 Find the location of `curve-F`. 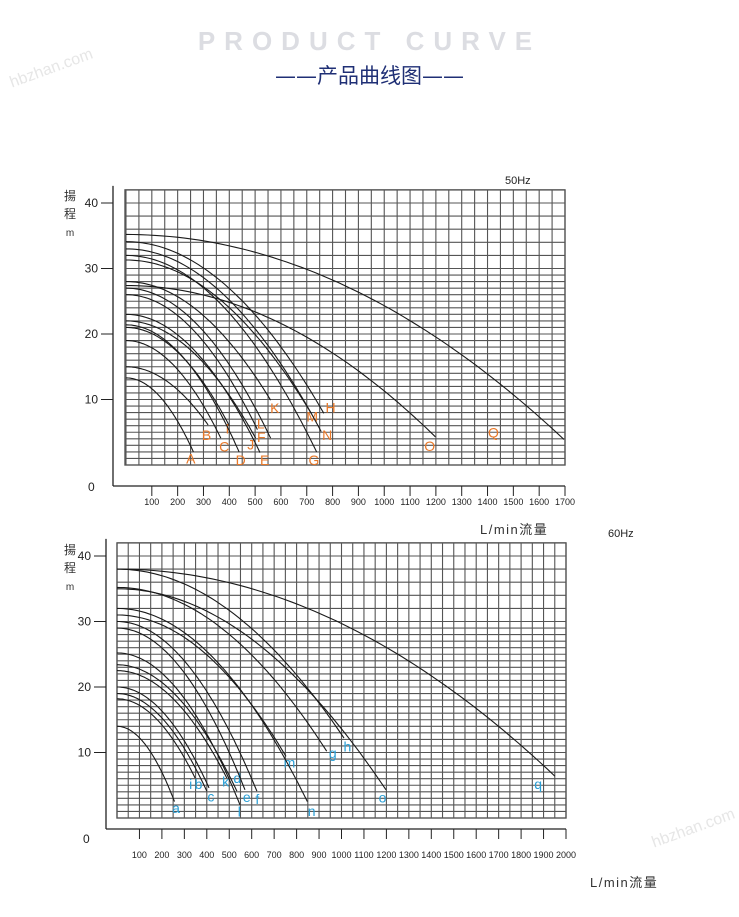

curve-F is located at coordinates (198, 363).